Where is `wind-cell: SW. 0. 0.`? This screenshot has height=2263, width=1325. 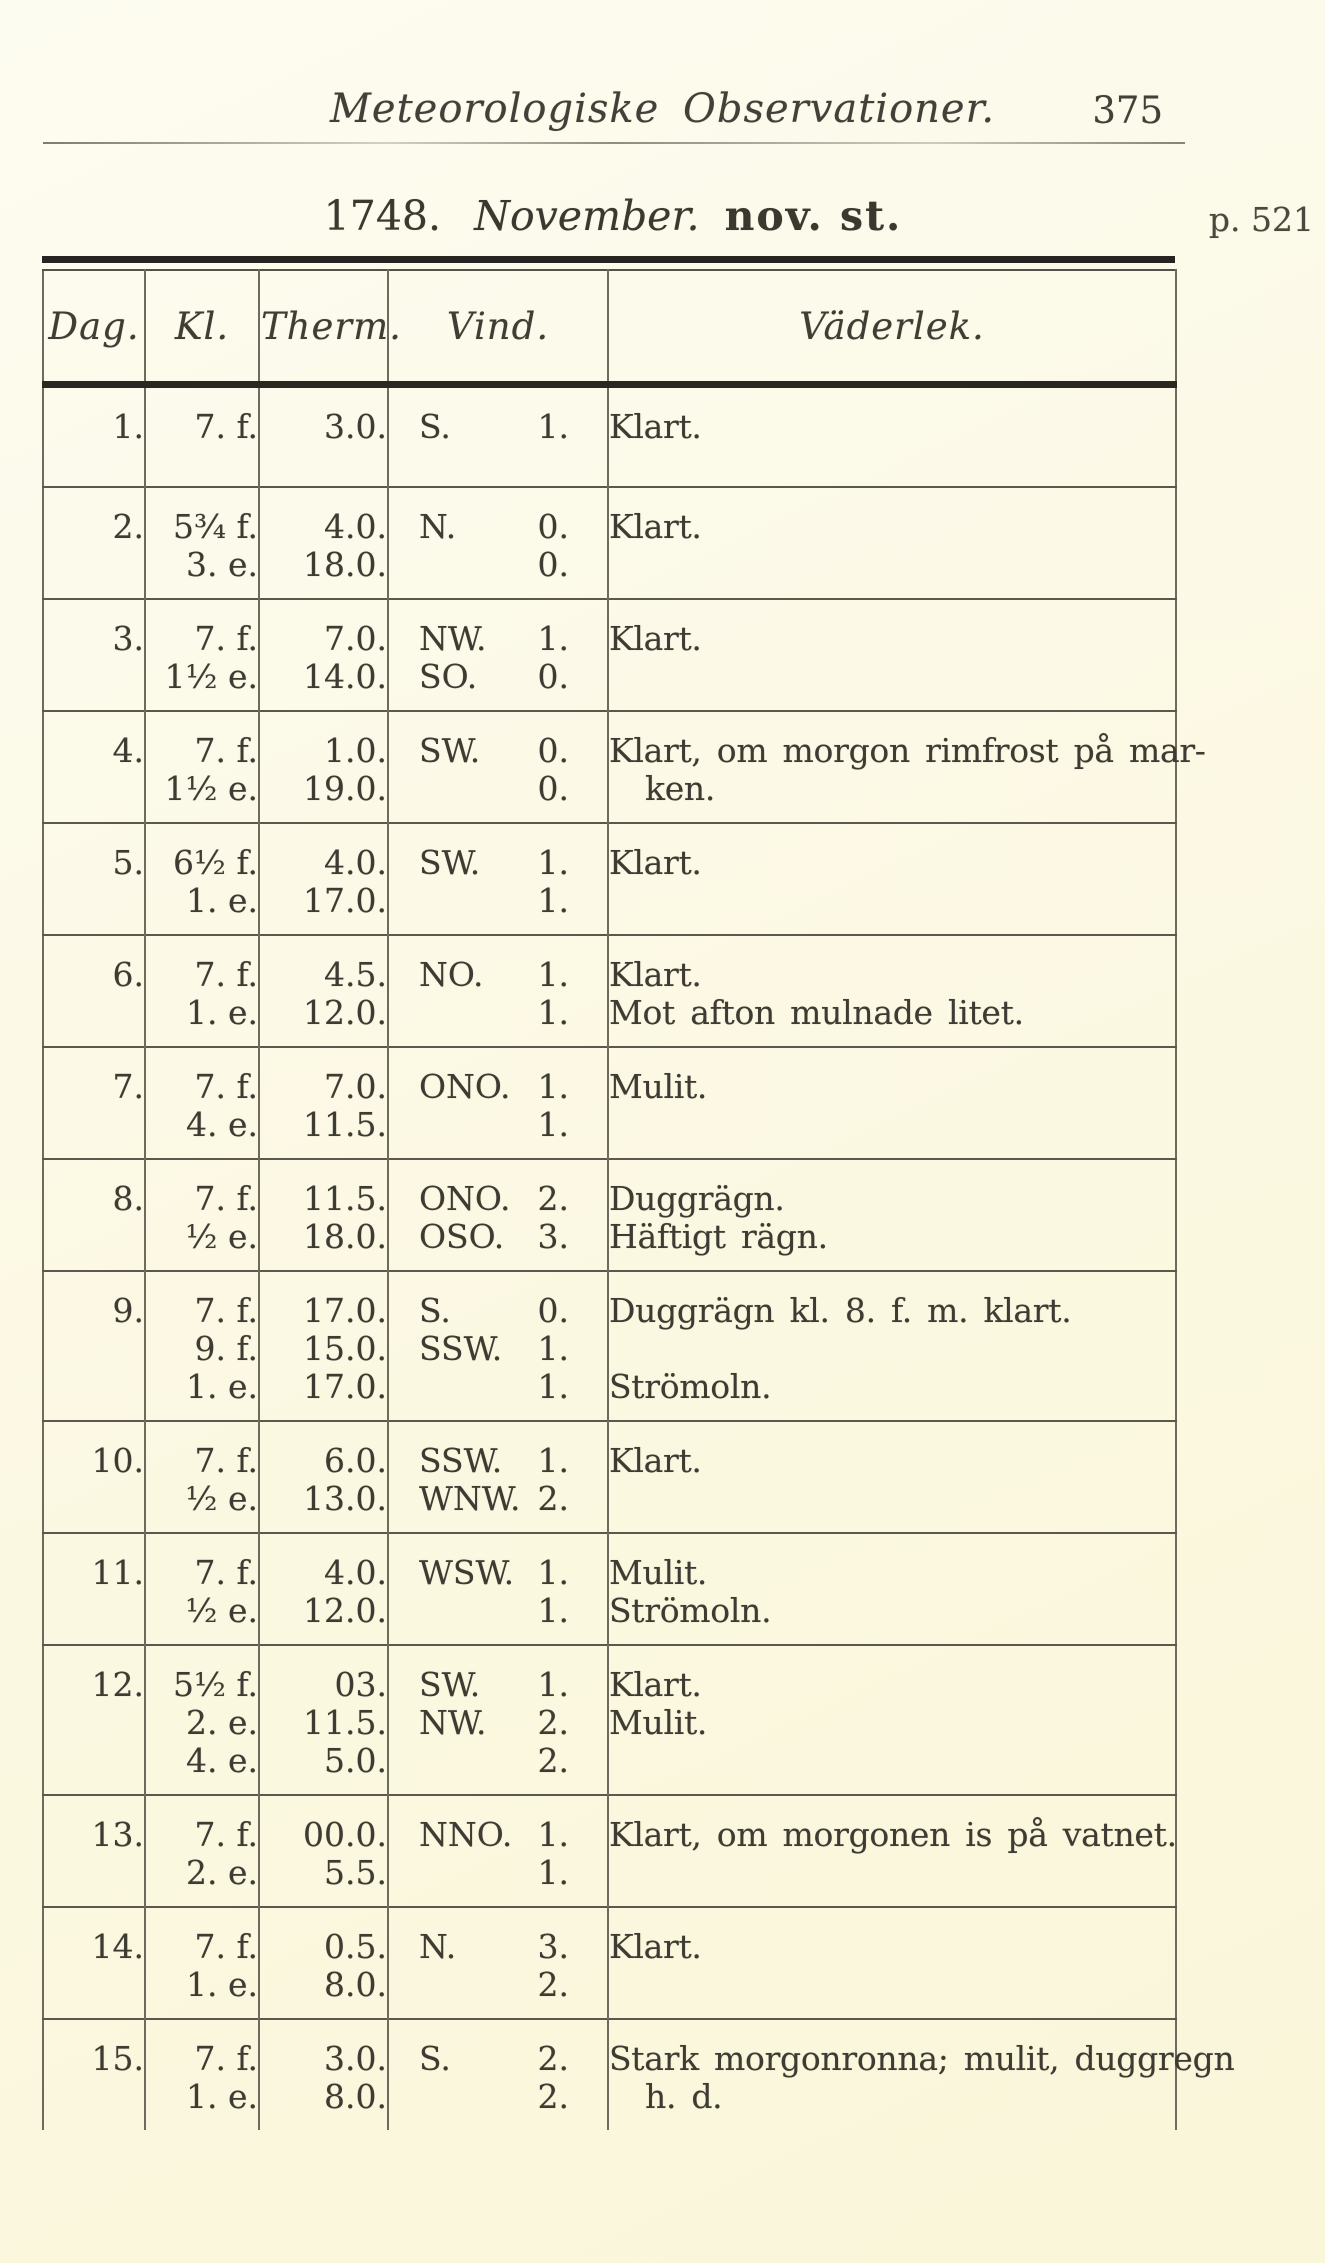
wind-cell: SW. 0. 0. is located at coordinates (497, 766).